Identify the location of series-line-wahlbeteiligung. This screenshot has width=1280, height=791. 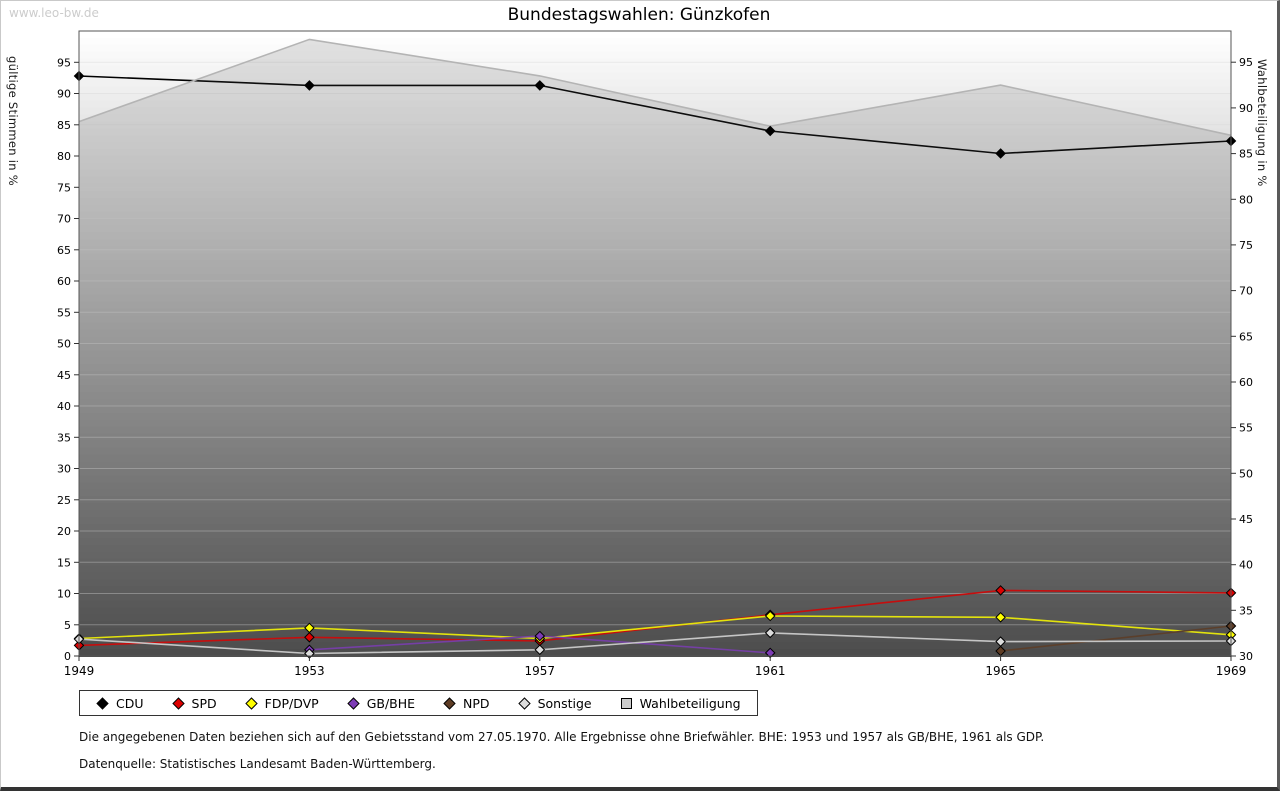
(655, 87).